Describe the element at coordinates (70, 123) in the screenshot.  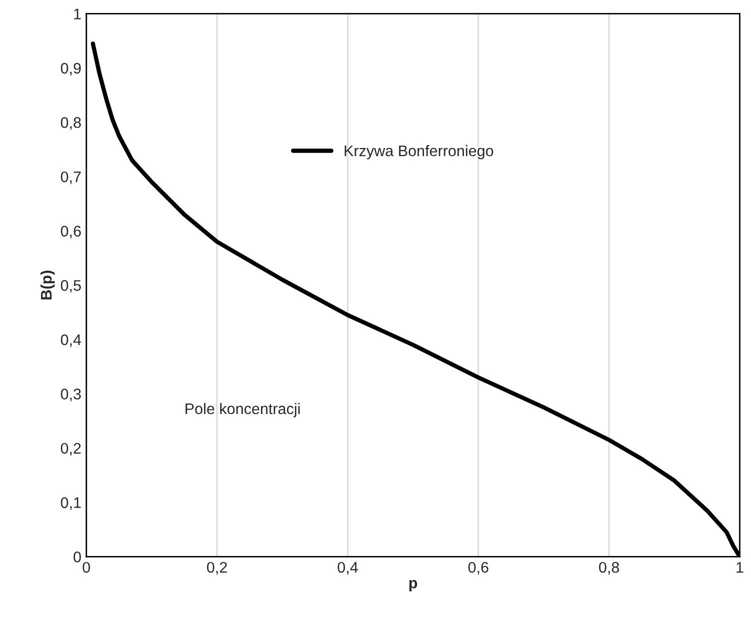
I see `y-tick-label: 0,8` at that location.